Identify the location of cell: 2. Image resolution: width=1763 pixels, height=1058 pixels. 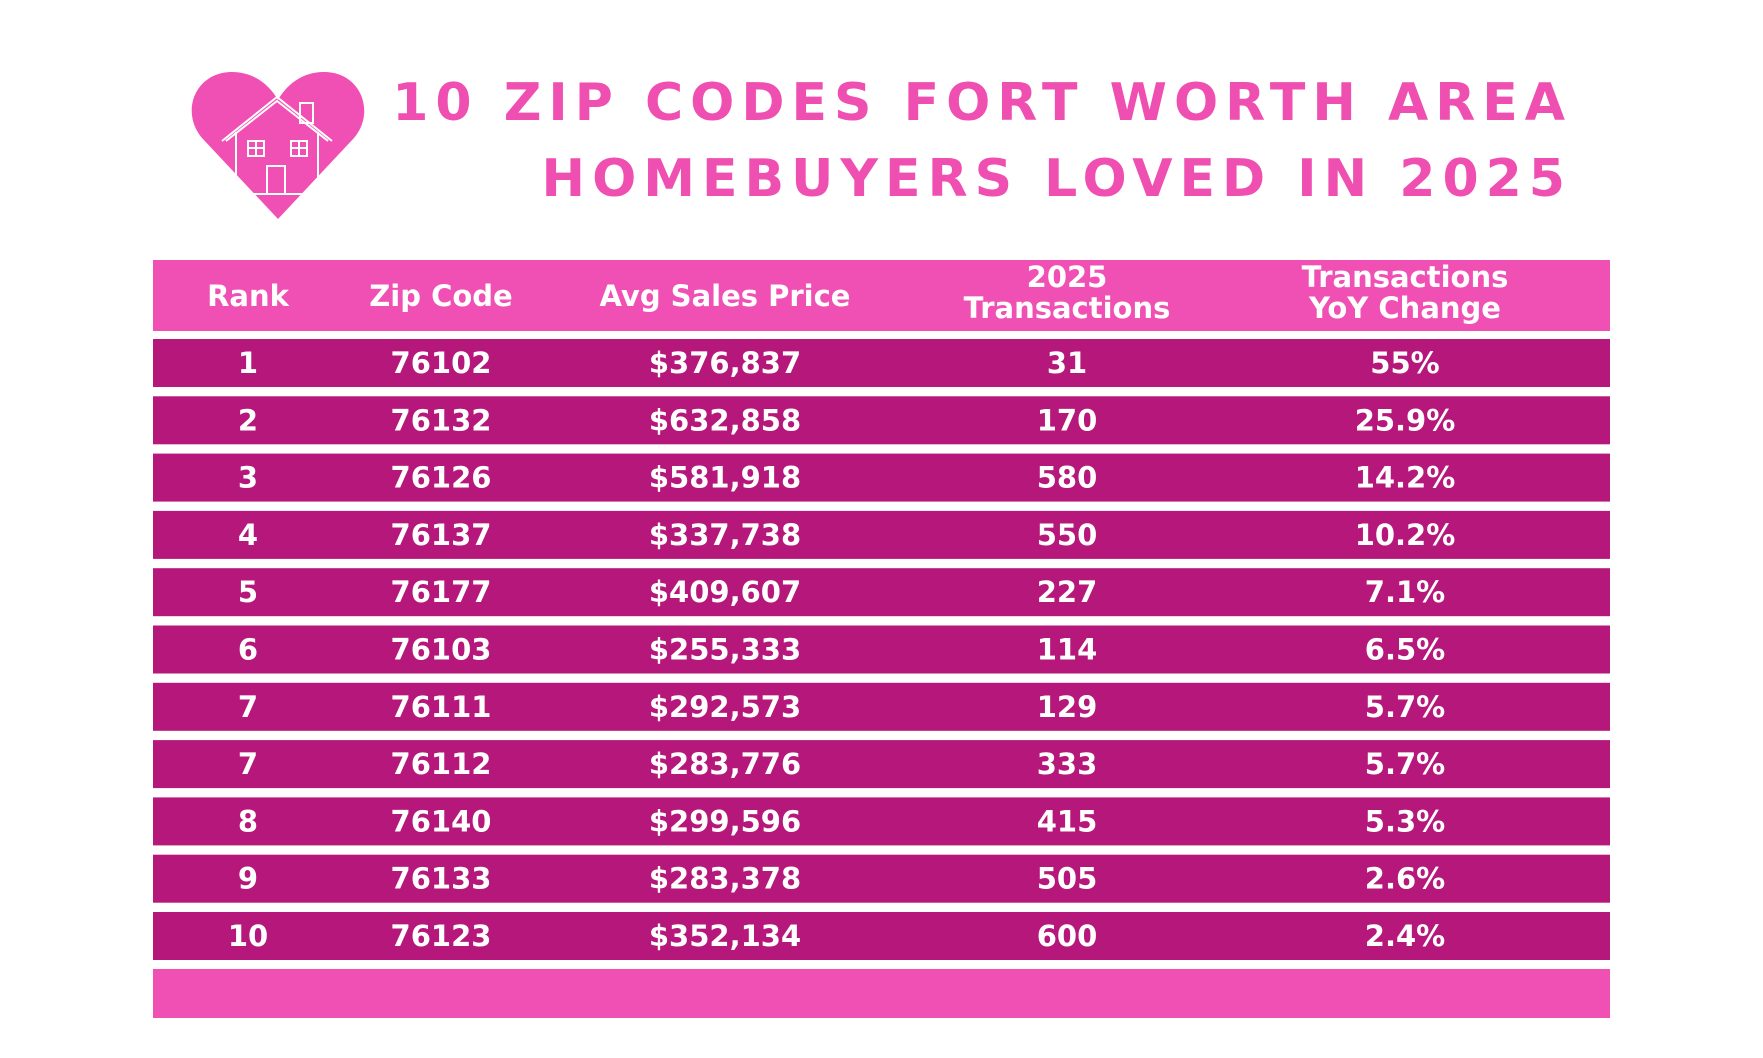
(248, 420).